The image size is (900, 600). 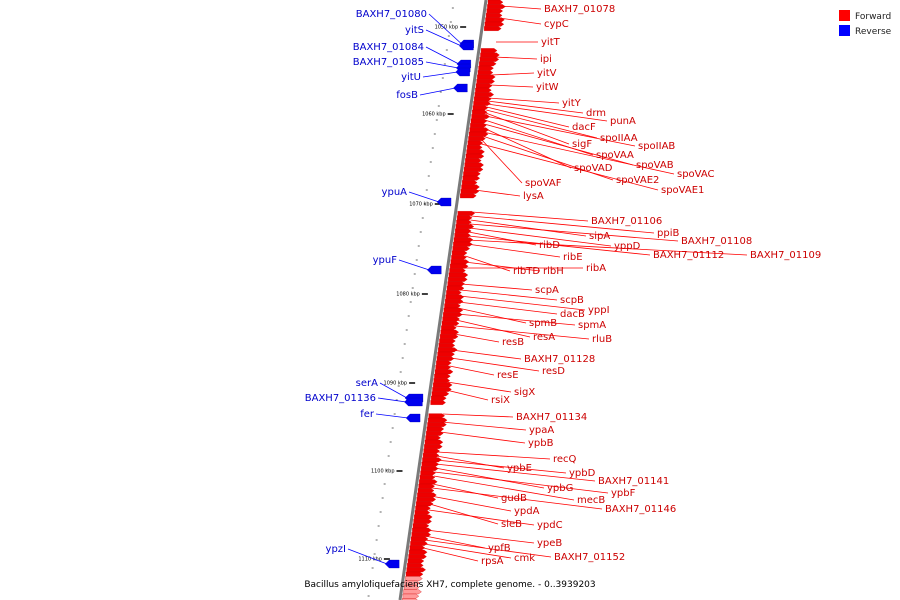 What do you see at coordinates (336, 549) in the screenshot?
I see `reverse-gene-label: ypzI` at bounding box center [336, 549].